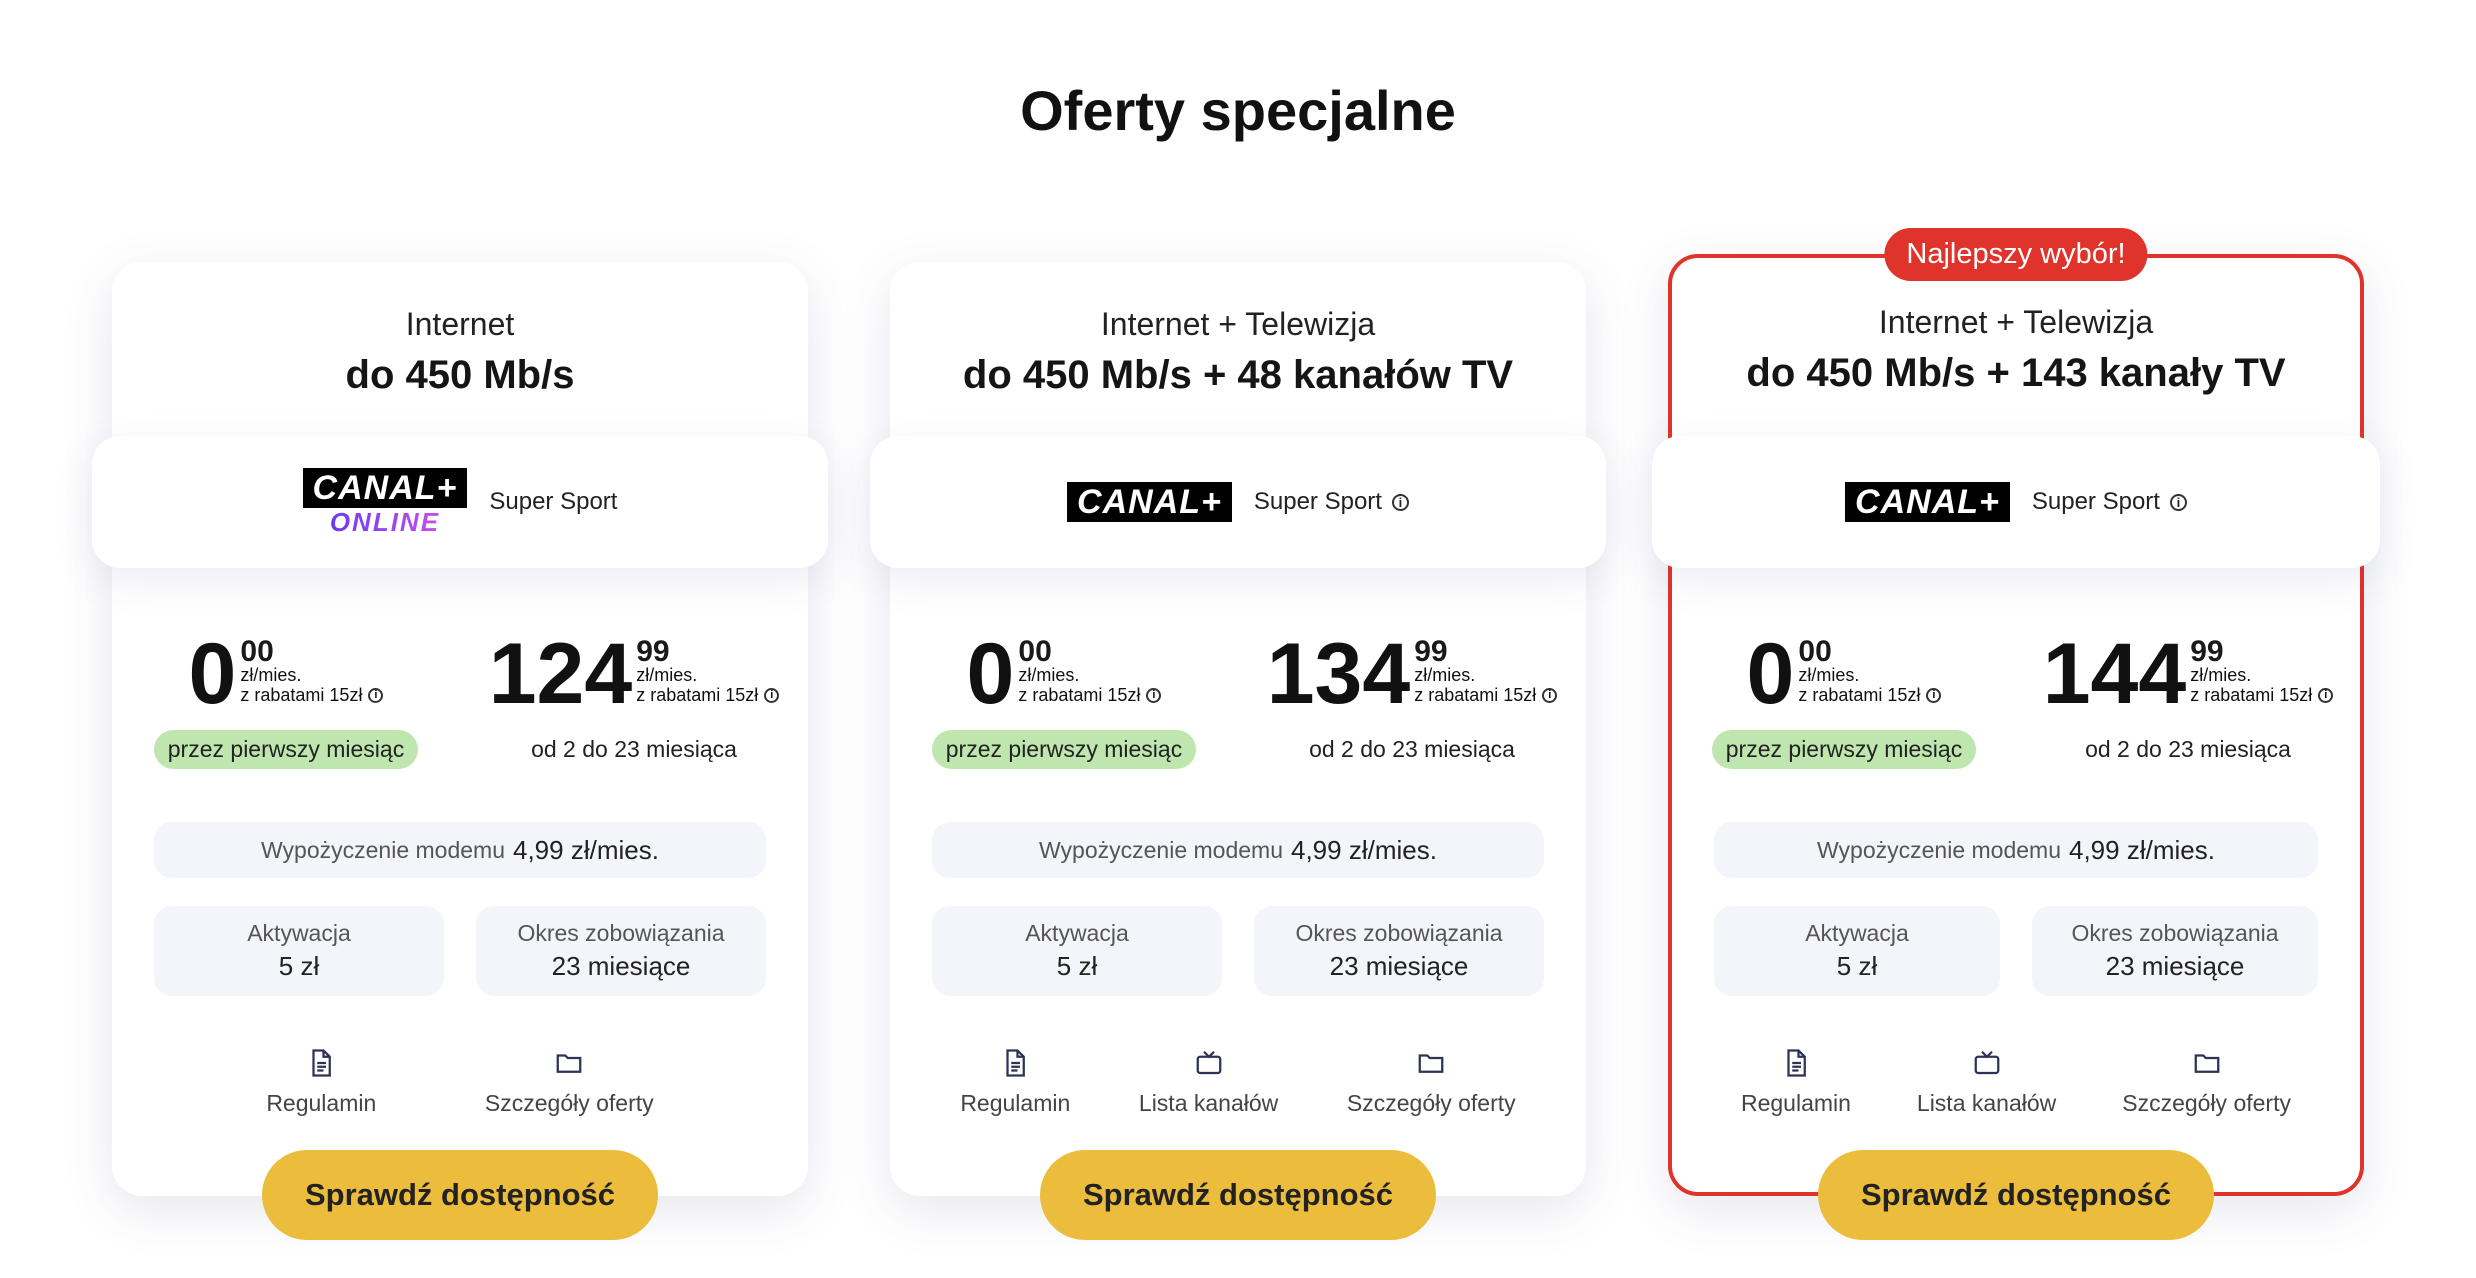  Describe the element at coordinates (460, 324) in the screenshot. I see `offer-subtitle: Internet` at that location.